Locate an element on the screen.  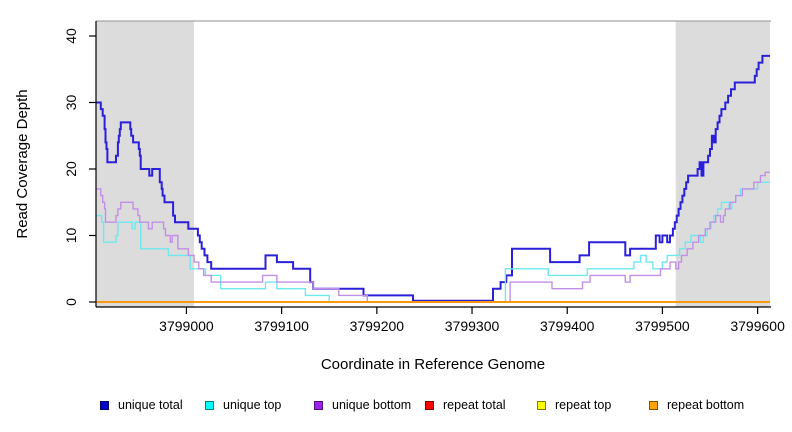
x-axis-title: Coordinate in Reference Genome is located at coordinates (433, 364).